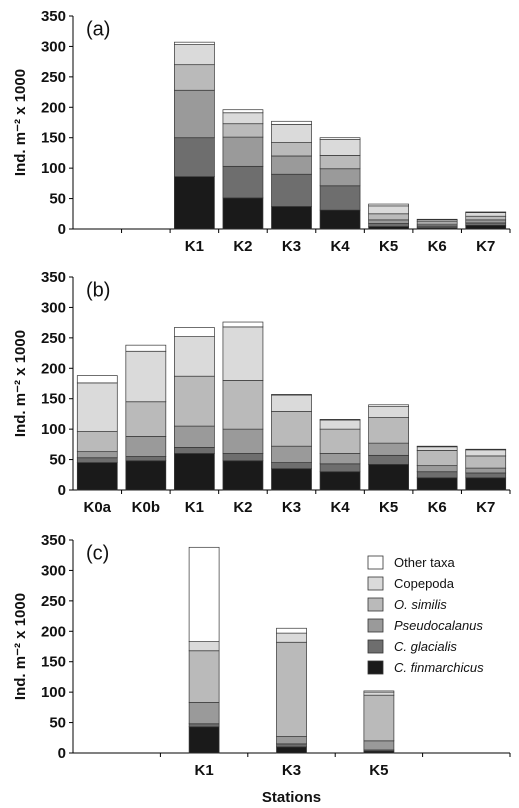  I want to click on x-tick-label: K7, so click(485, 507).